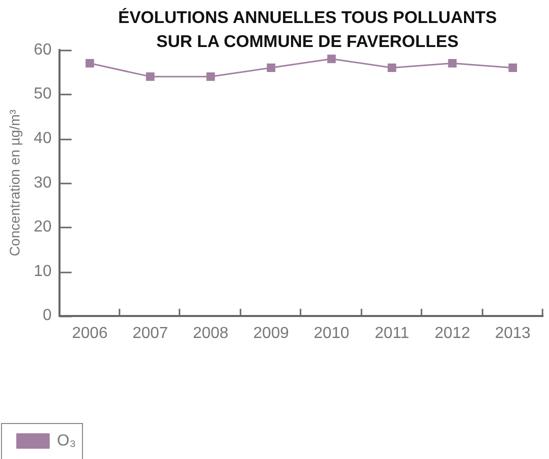 The image size is (549, 459). Describe the element at coordinates (14, 182) in the screenshot. I see `y-axis-title: Concentration en µg/m³` at that location.